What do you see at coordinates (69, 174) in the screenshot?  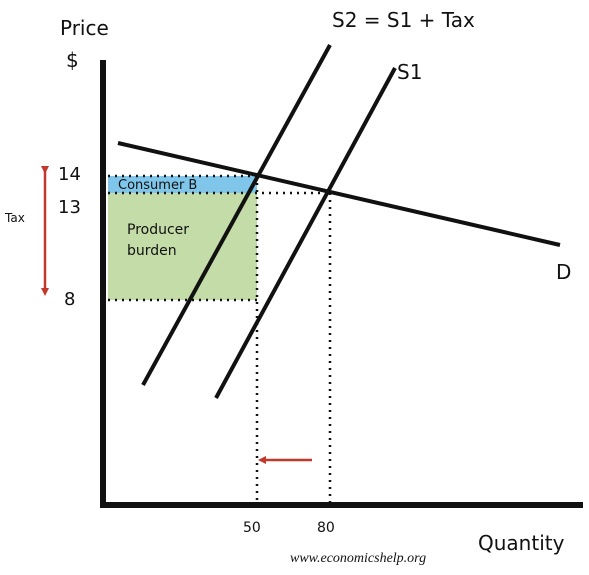 I see `y-label: 14` at bounding box center [69, 174].